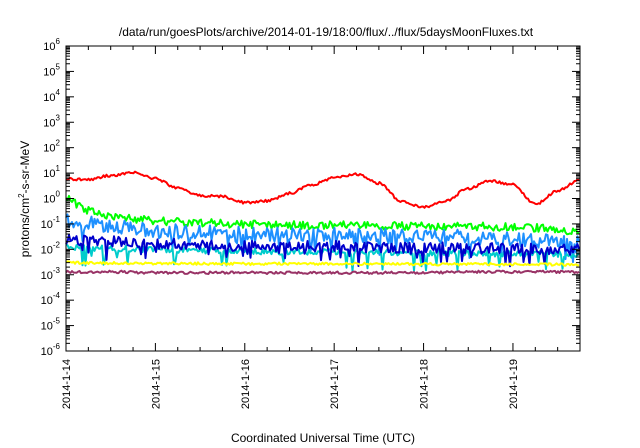  Describe the element at coordinates (58, 194) in the screenshot. I see `y-tick-label-exponent: 0` at that location.